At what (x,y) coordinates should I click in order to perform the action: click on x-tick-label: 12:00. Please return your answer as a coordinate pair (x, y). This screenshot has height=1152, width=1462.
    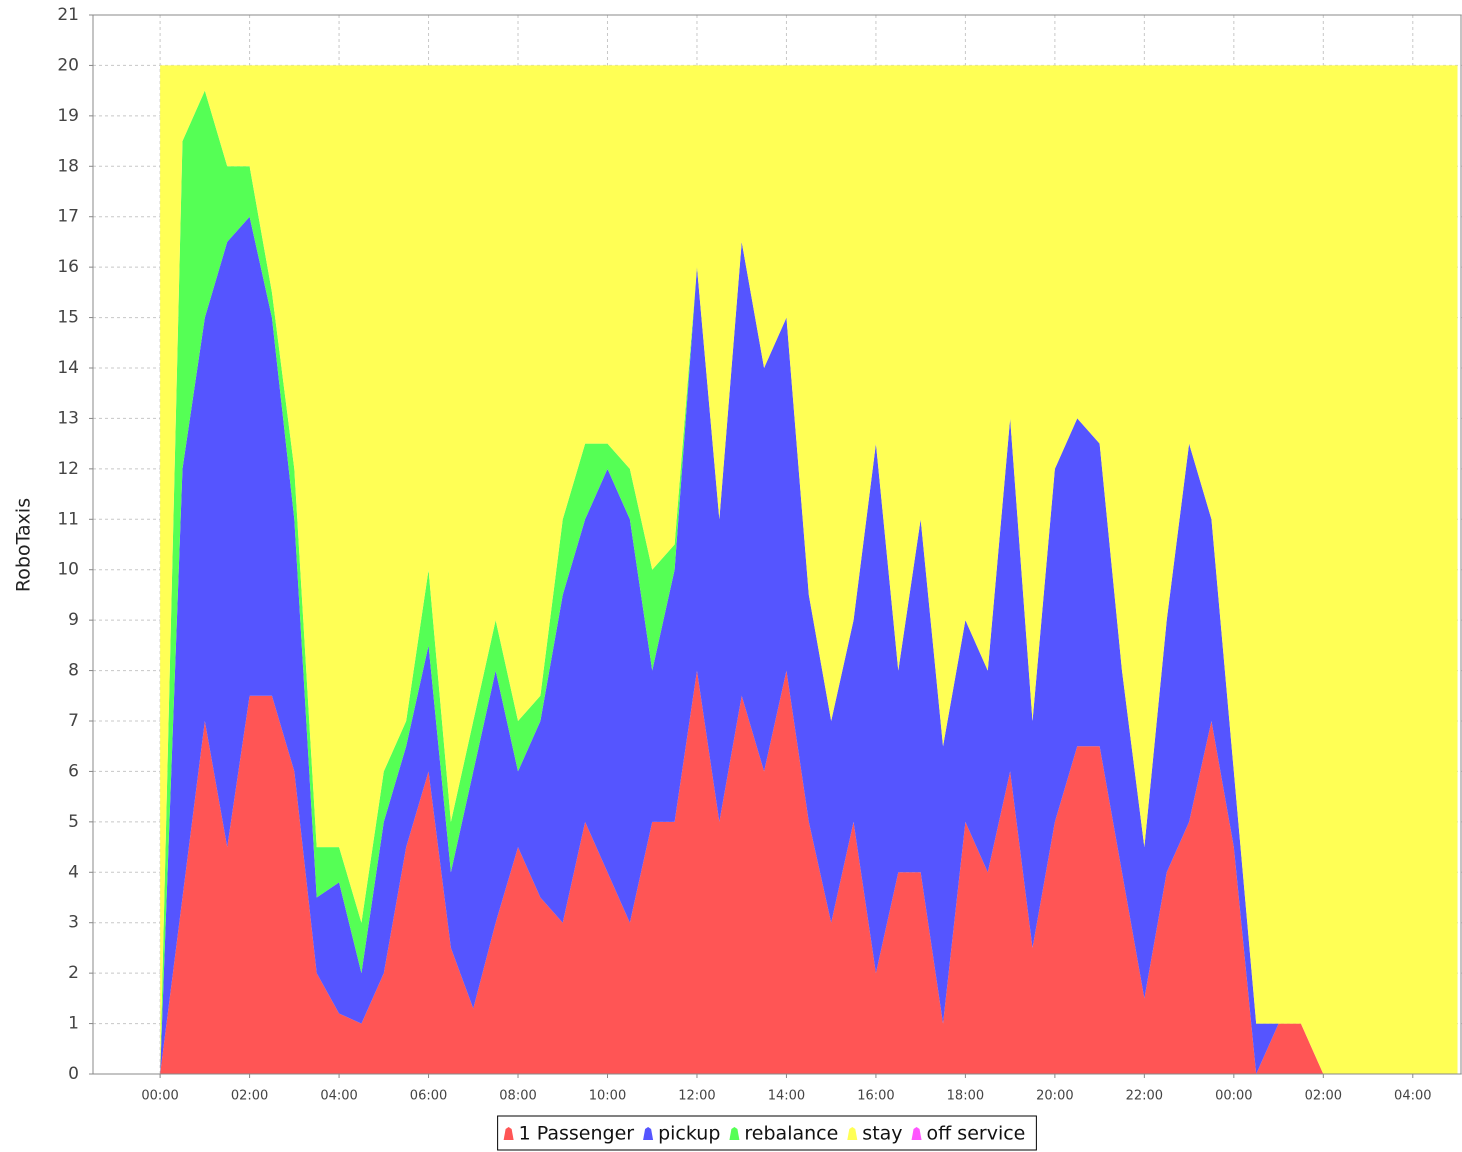
    Looking at the image, I should click on (696, 1096).